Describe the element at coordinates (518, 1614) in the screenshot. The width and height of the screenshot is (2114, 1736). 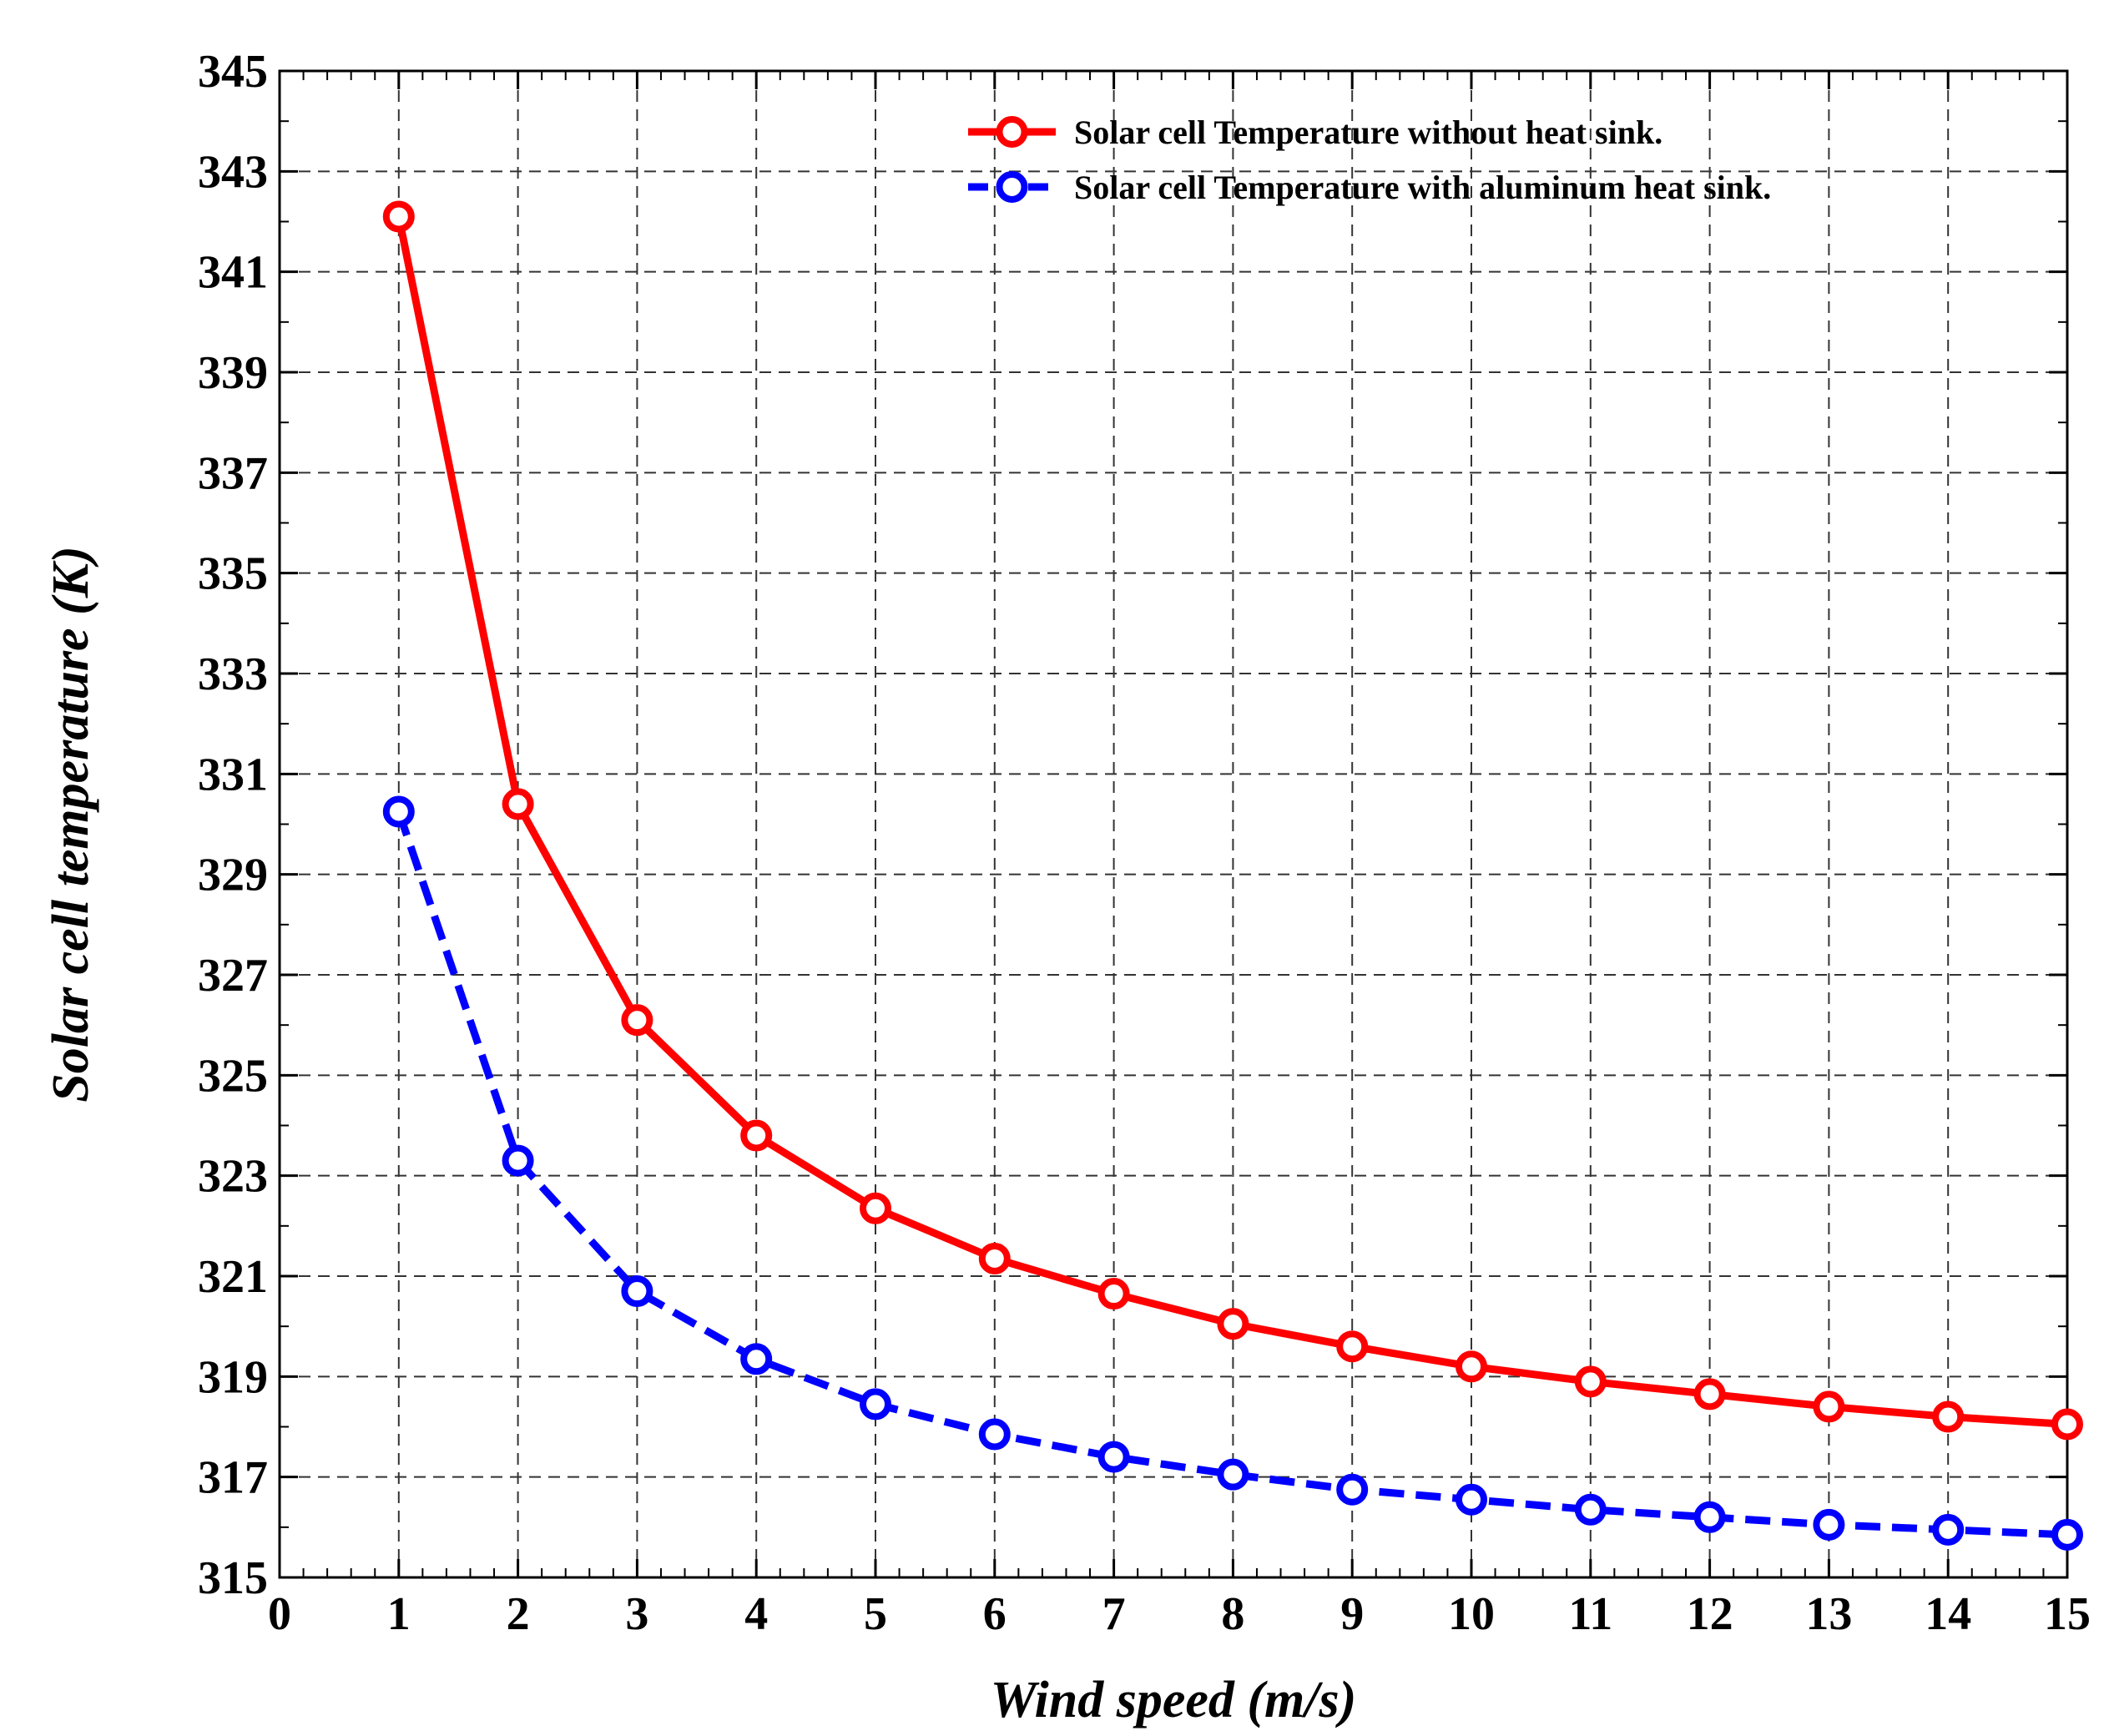
I see `x-tick-label: 2` at that location.